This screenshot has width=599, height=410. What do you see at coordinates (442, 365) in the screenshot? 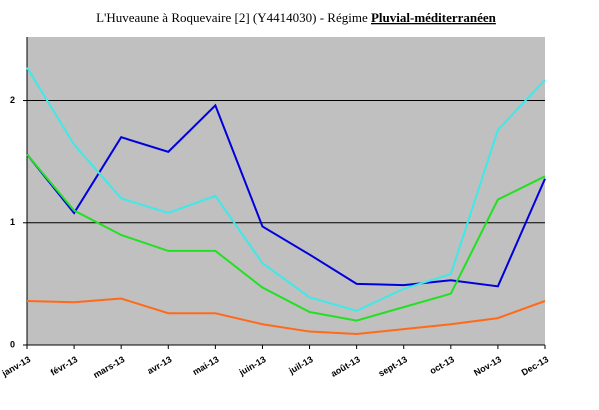
I see `x-tick-label: oct-13` at bounding box center [442, 365].